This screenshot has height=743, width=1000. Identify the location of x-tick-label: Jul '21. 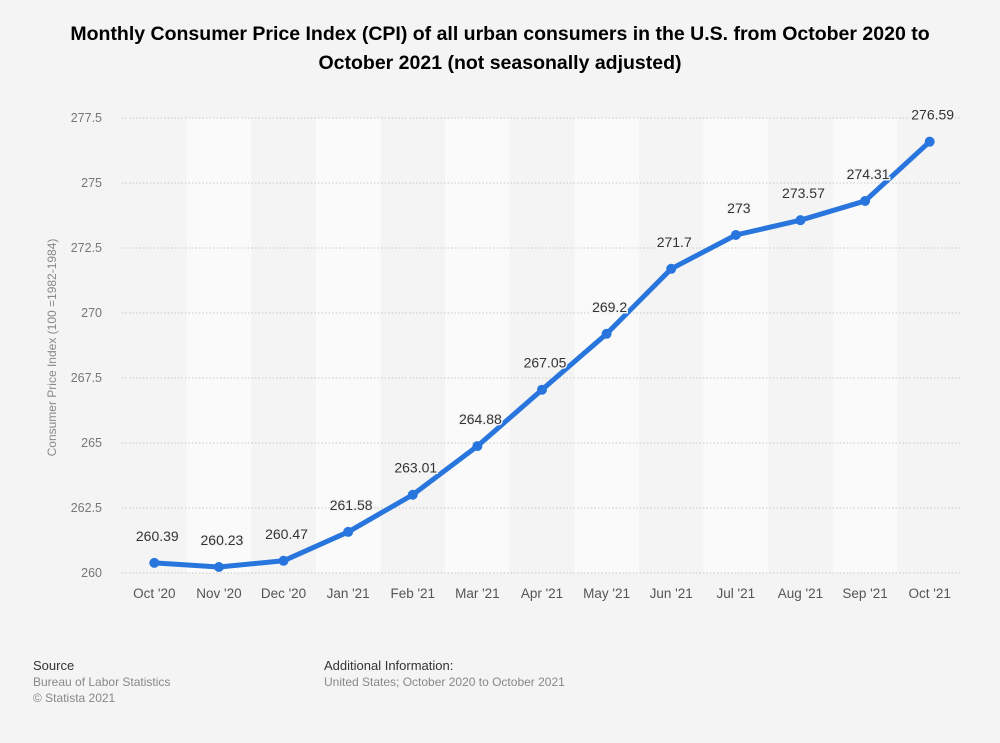
(736, 593).